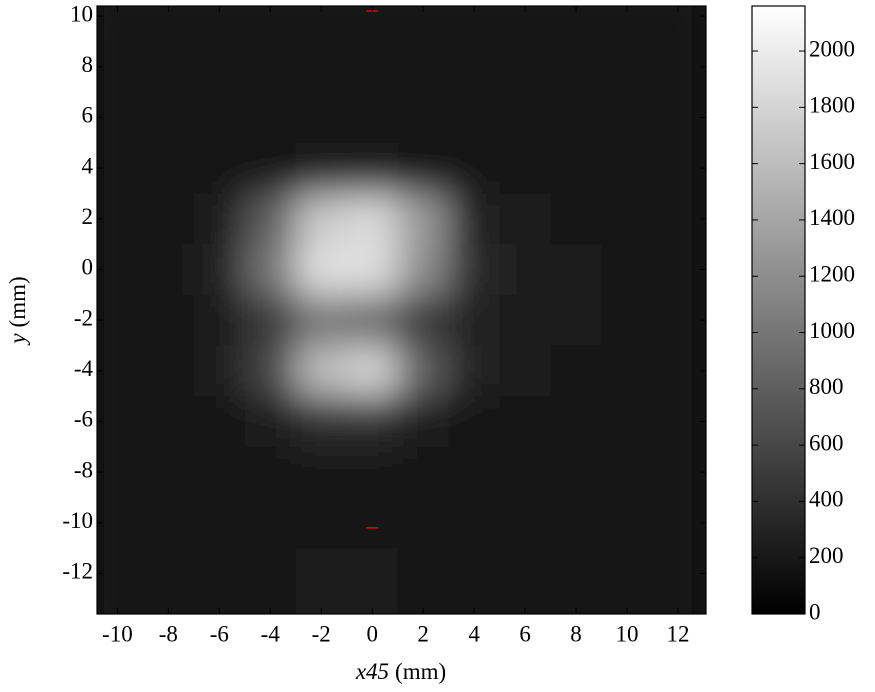 This screenshot has width=875, height=692. I want to click on x-tick-label: 8, so click(576, 633).